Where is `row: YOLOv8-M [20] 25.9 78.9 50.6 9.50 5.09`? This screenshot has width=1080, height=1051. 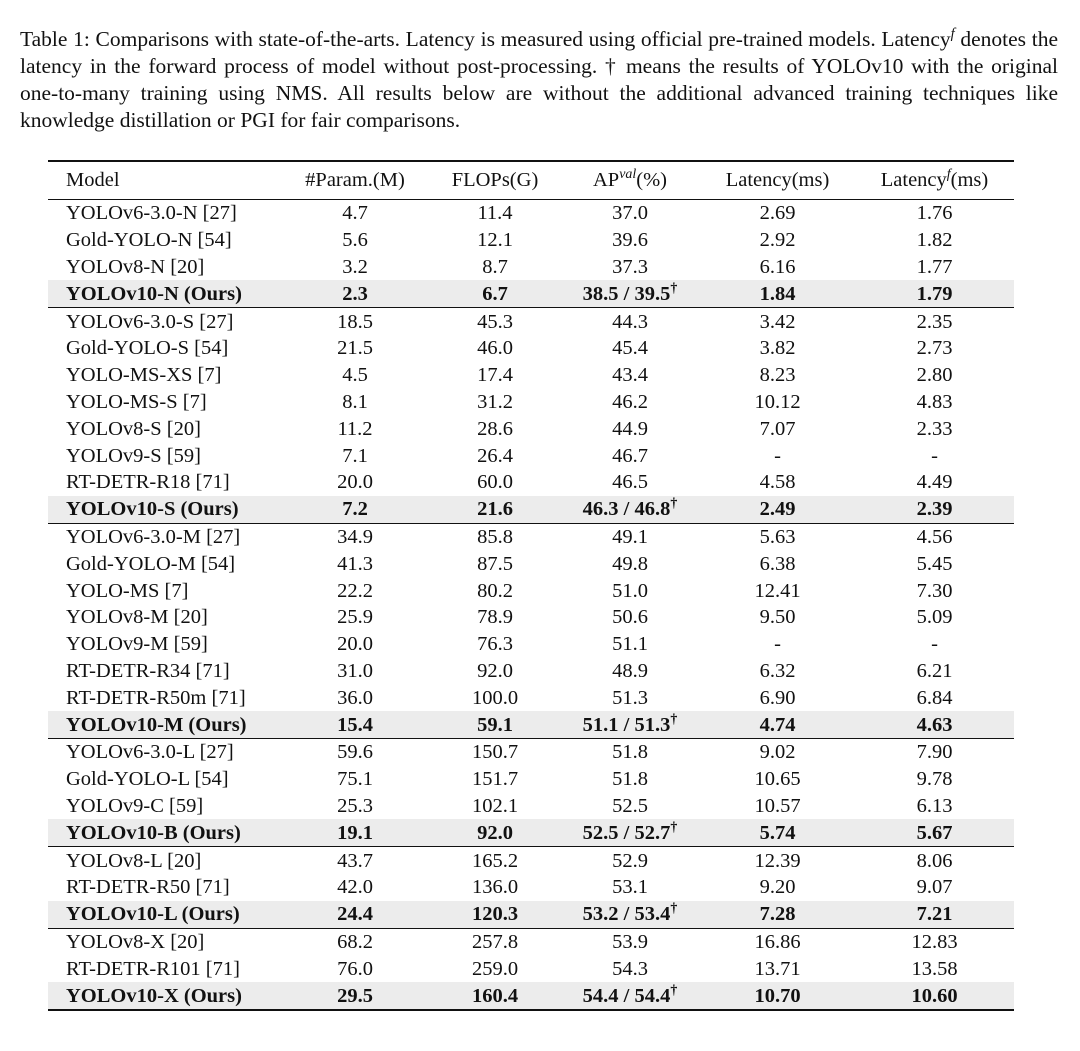 row: YOLOv8-M [20] 25.9 78.9 50.6 9.50 5.09 is located at coordinates (531, 617).